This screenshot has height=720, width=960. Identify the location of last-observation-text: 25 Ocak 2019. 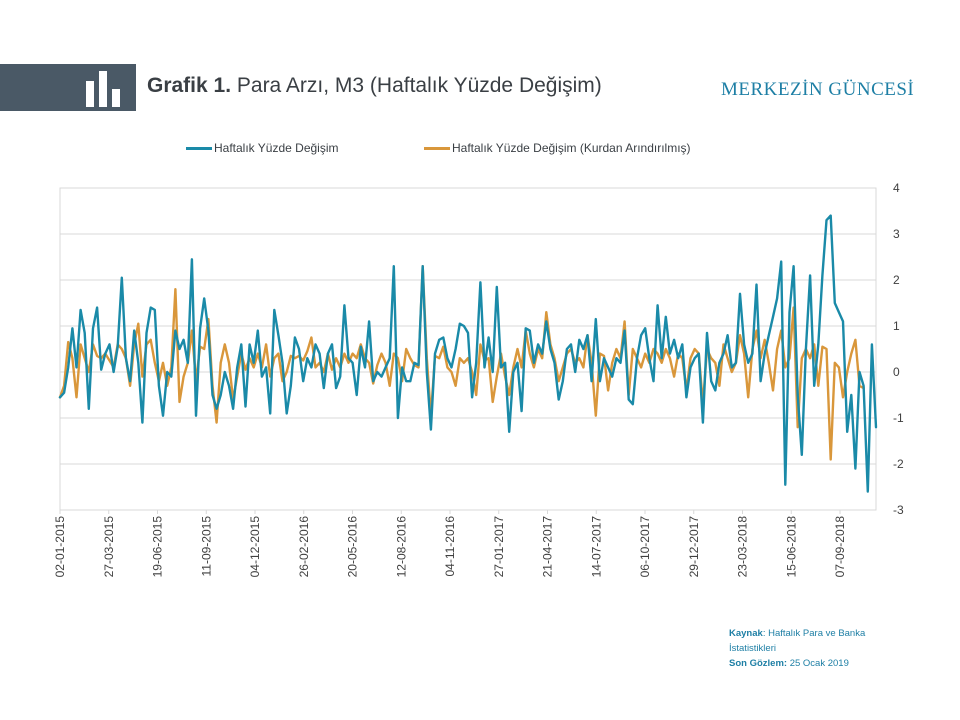
(818, 663).